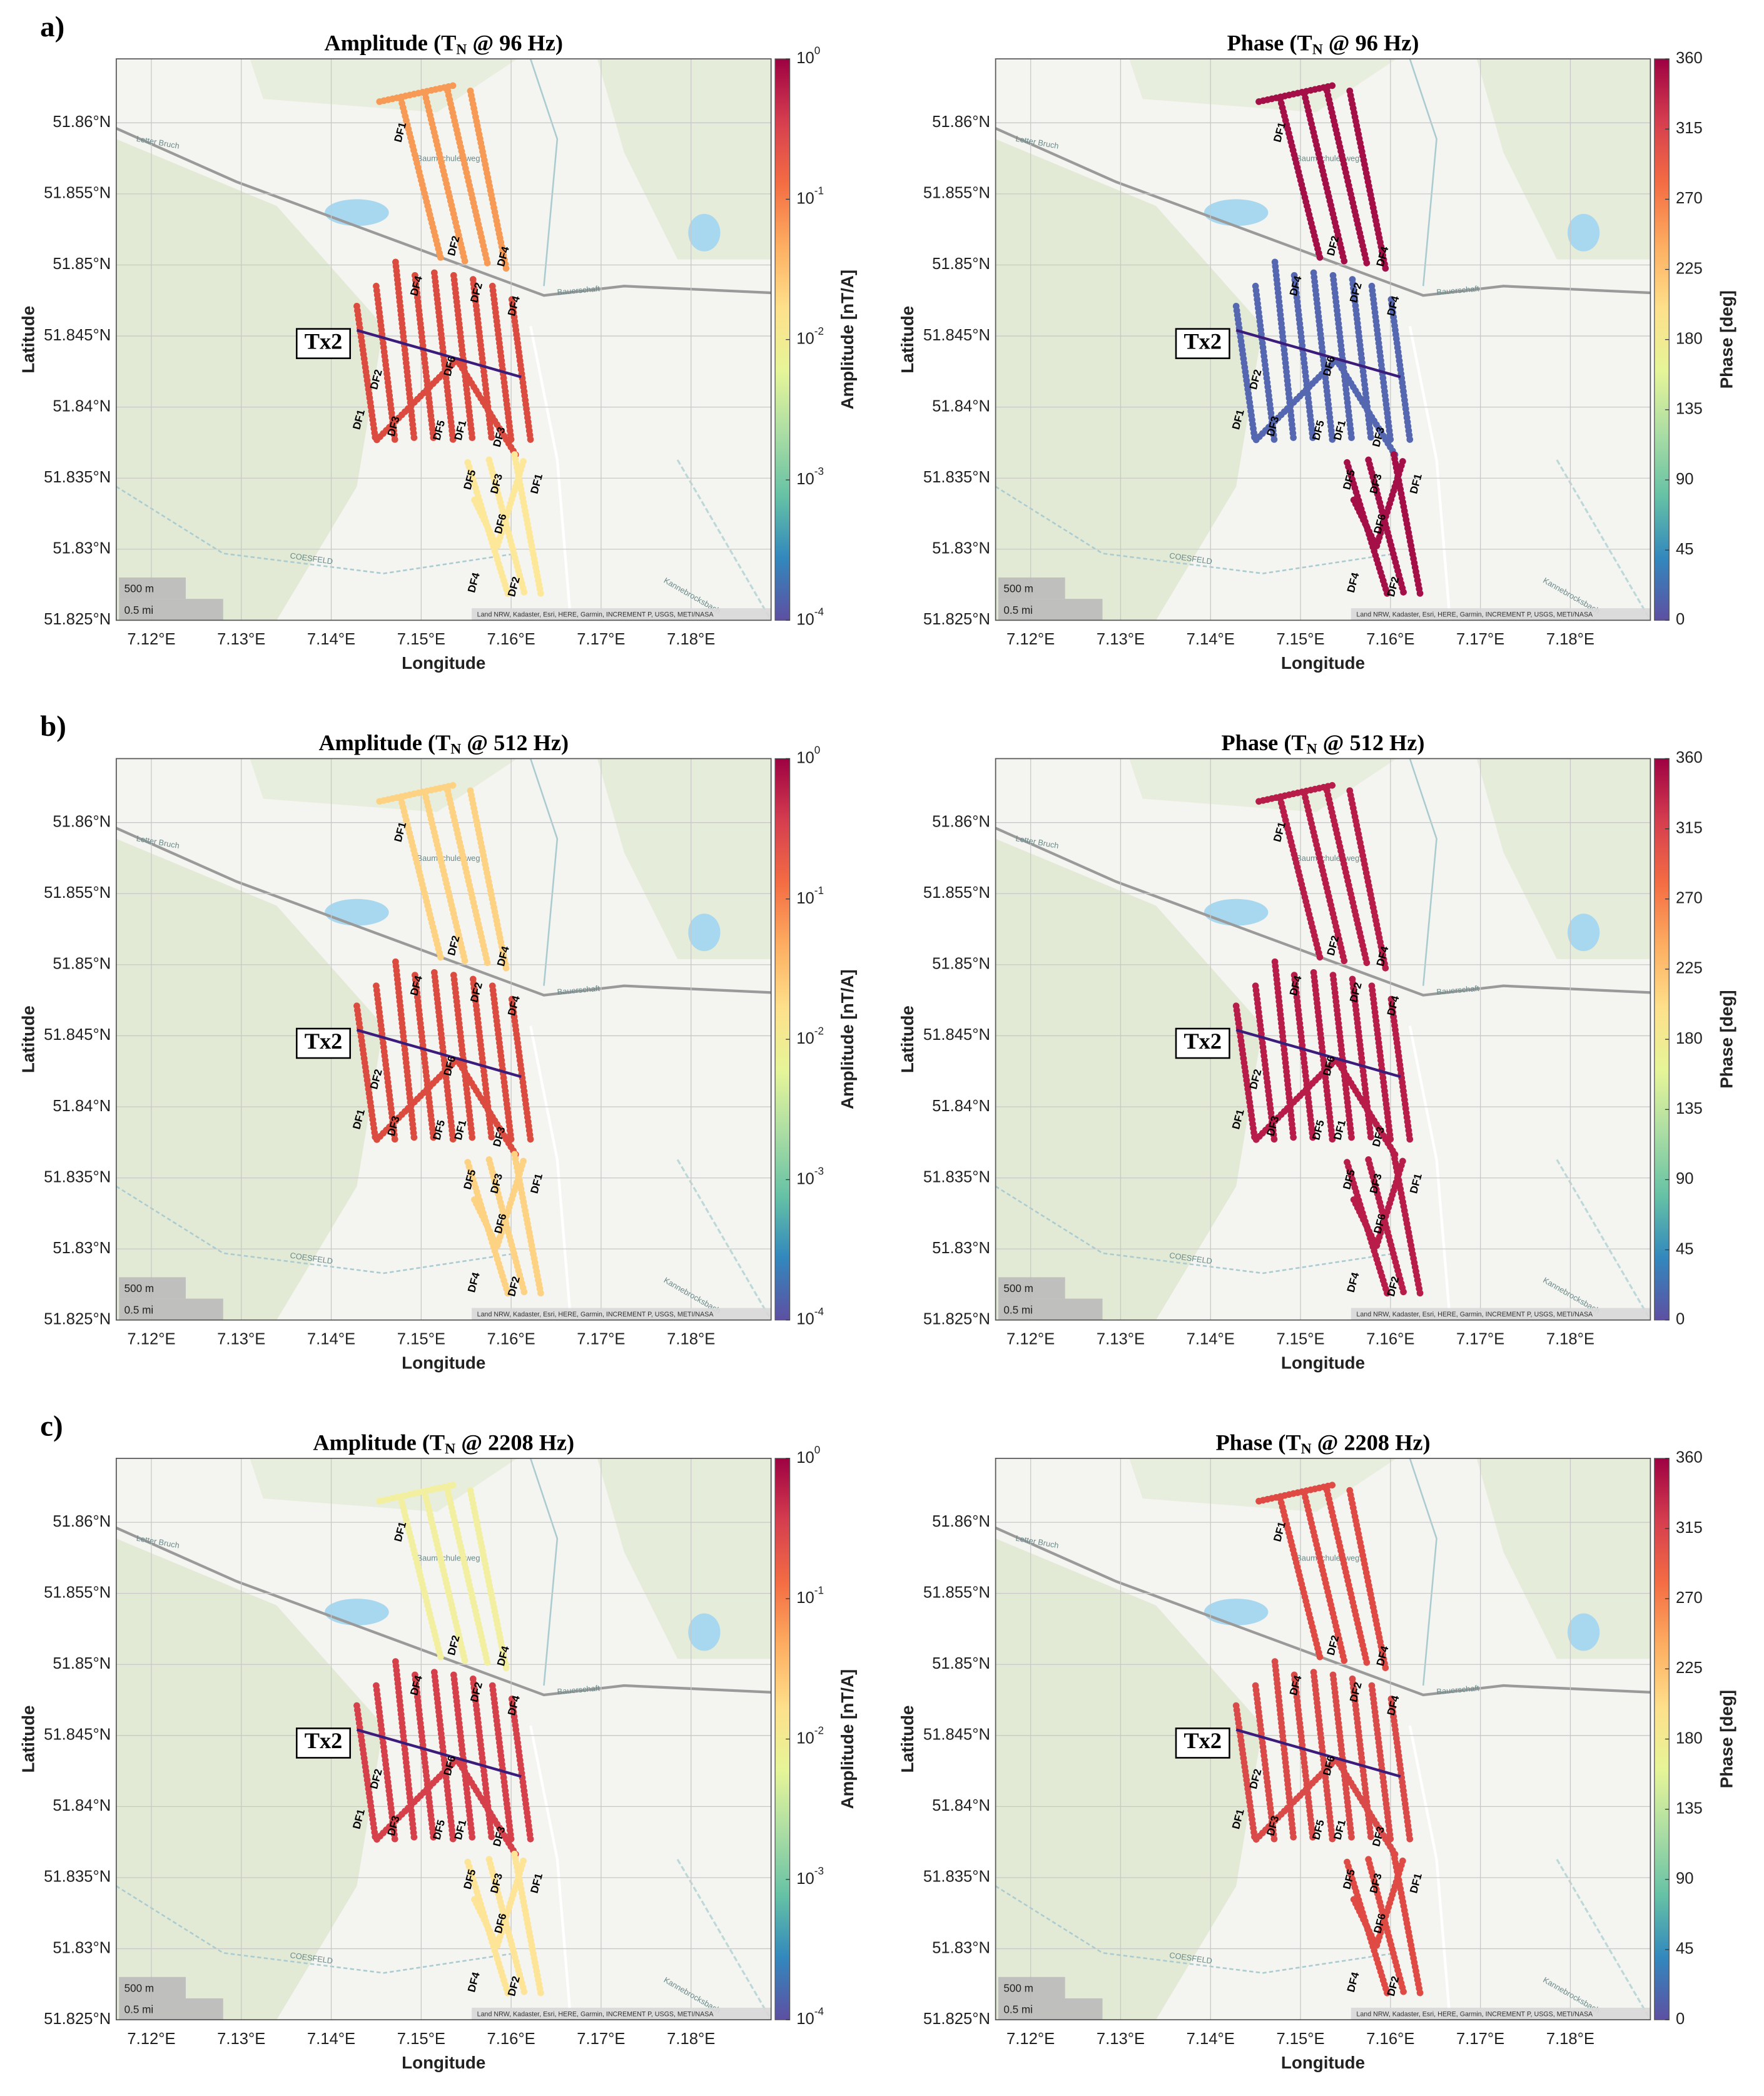 Image resolution: width=1764 pixels, height=2096 pixels. Describe the element at coordinates (810, 2016) in the screenshot. I see `colorbar-tick-label: 10-4` at that location.